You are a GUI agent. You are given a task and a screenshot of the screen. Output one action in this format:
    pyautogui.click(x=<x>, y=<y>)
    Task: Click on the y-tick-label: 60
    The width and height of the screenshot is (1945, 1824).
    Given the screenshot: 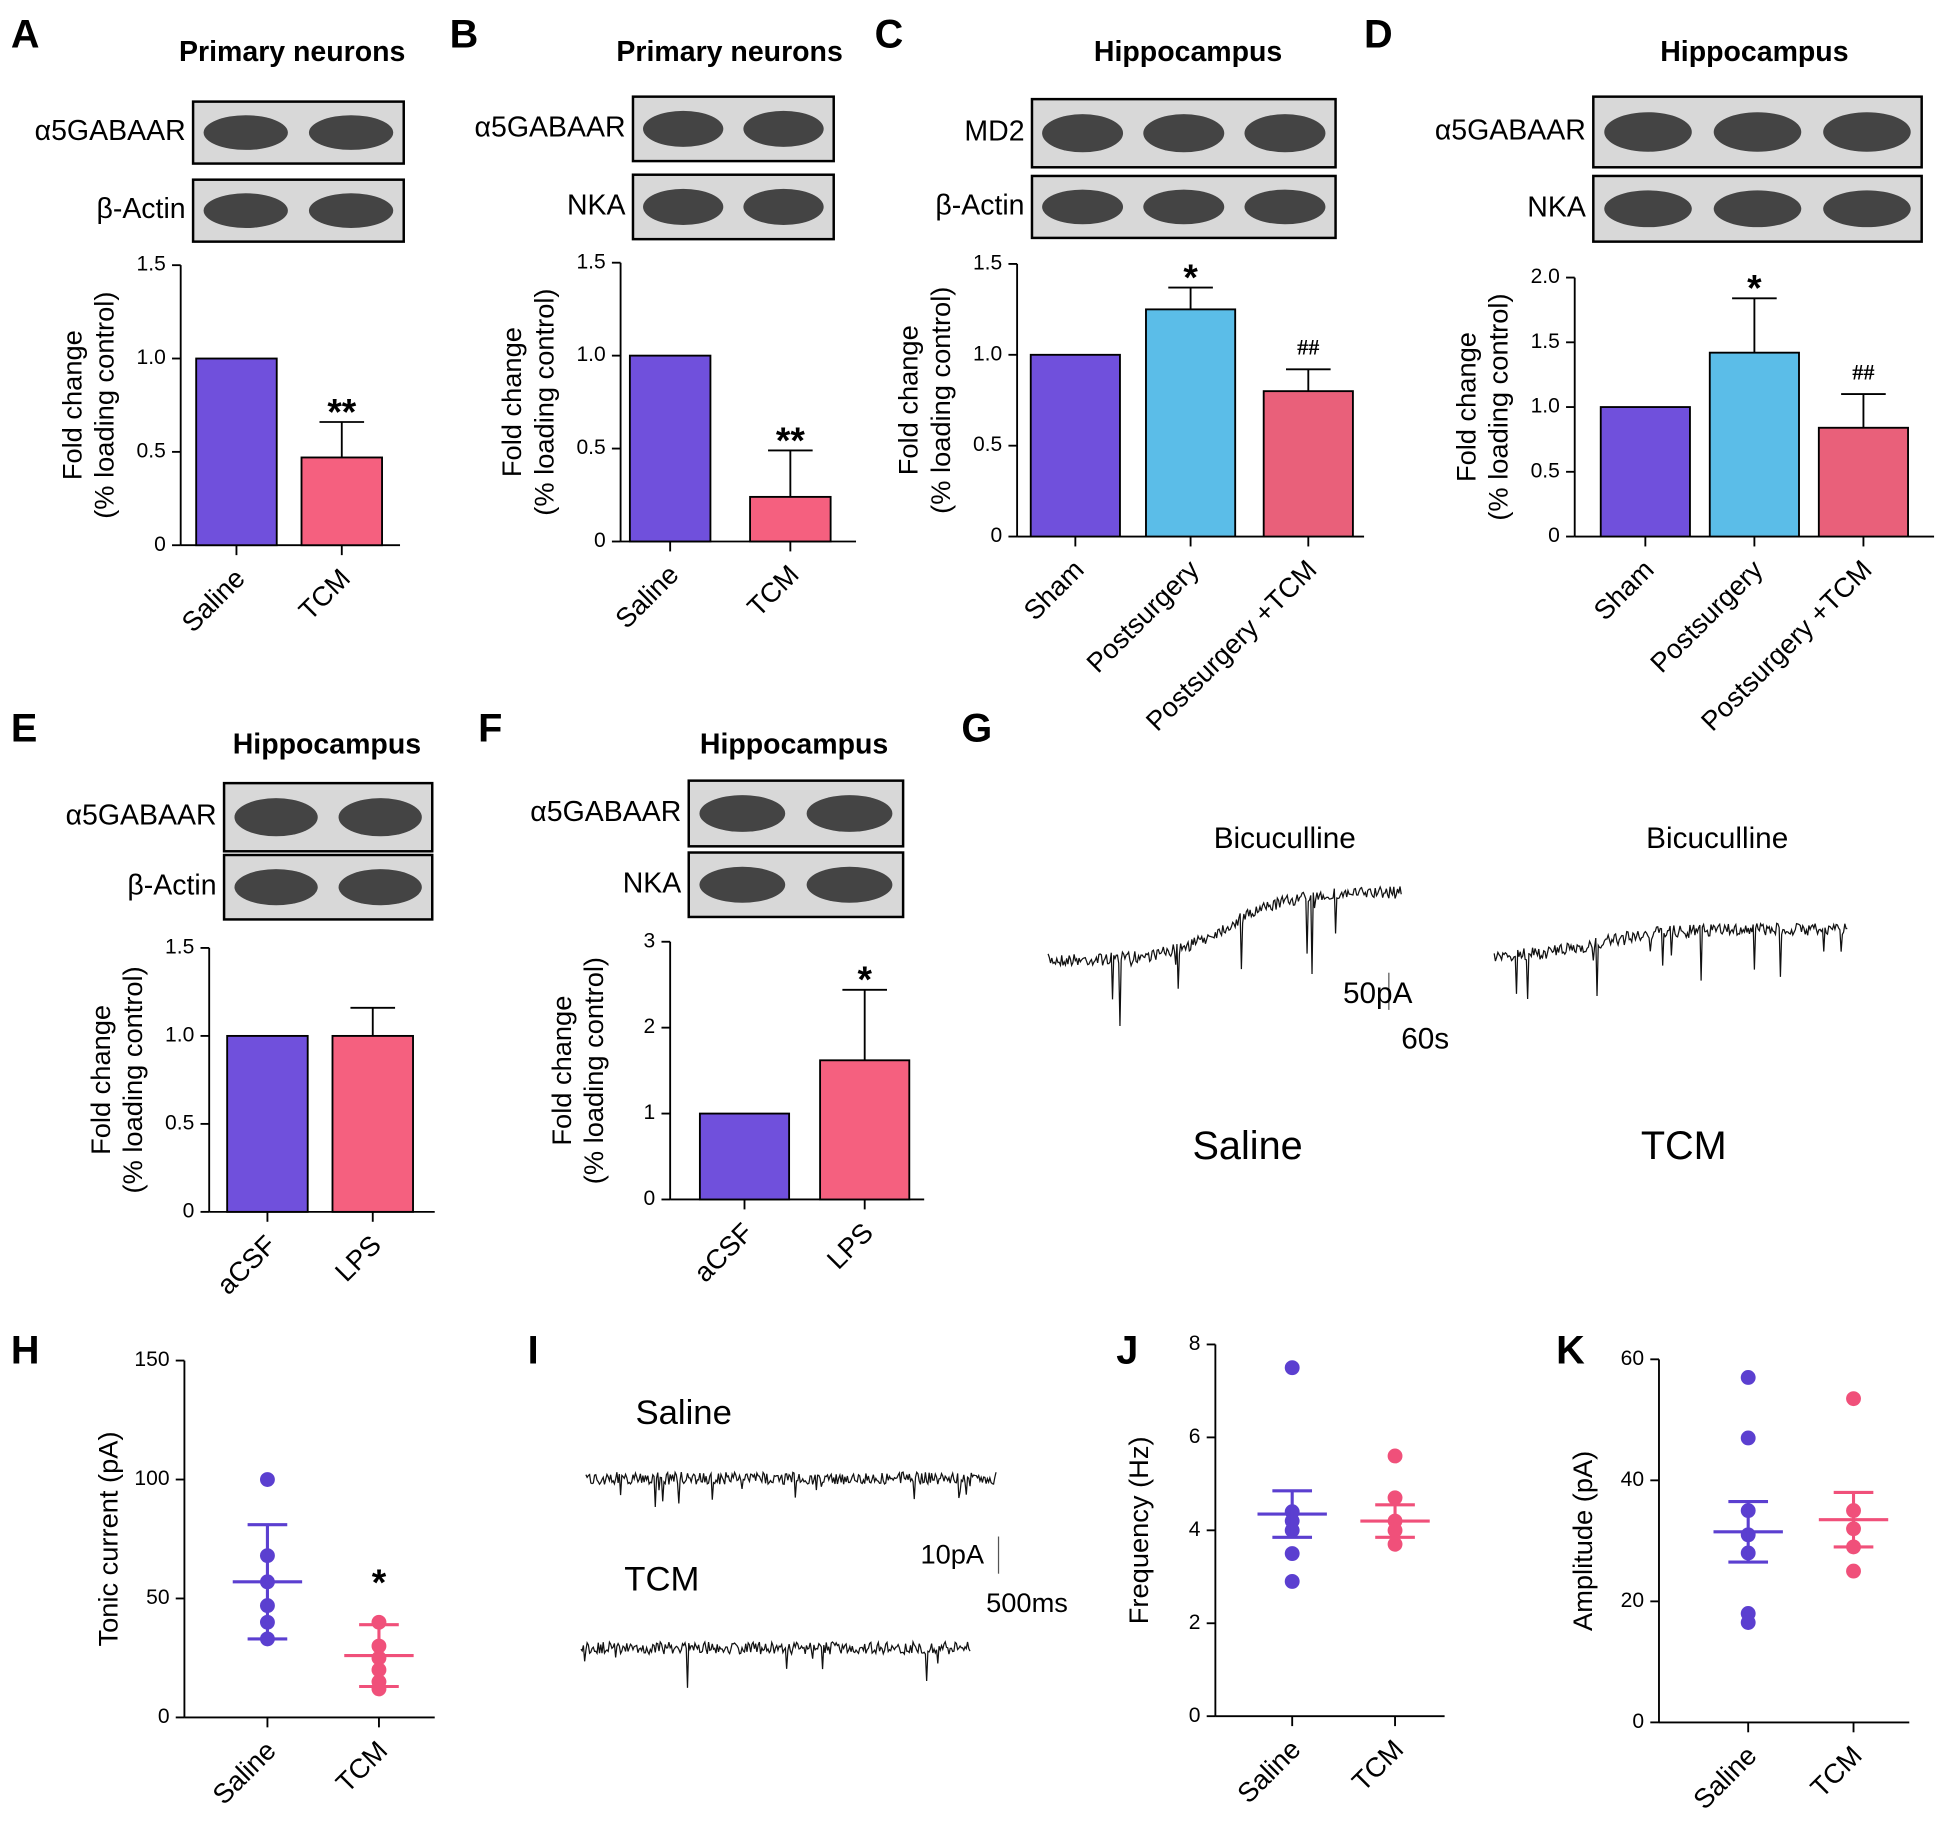 What is the action you would take?
    pyautogui.click(x=1632, y=1358)
    